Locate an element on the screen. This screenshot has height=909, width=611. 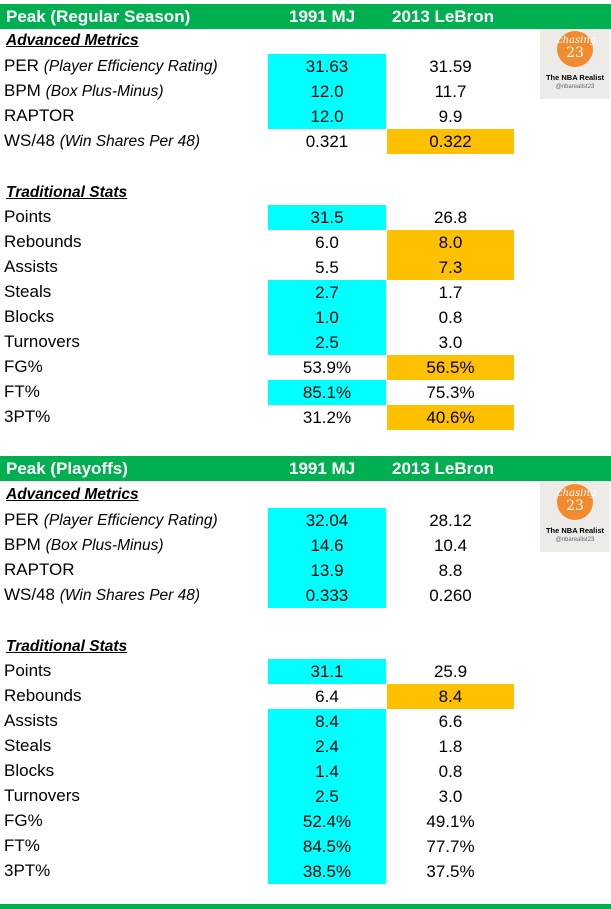
logo-handle-text: @nbarealist23 is located at coordinates (575, 540).